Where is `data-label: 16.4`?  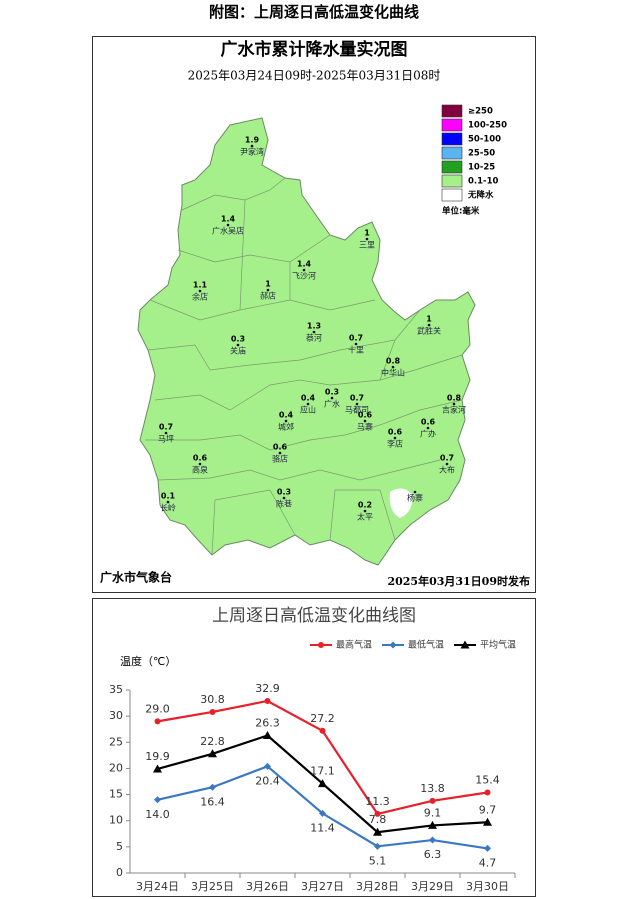
data-label: 16.4 is located at coordinates (212, 801).